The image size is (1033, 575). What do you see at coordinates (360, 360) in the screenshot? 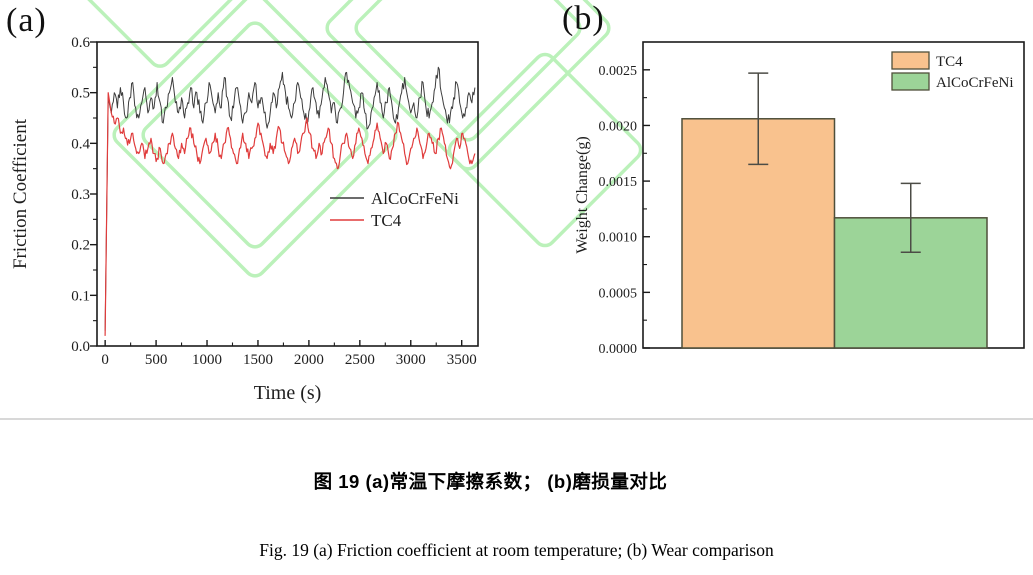
I see `x-tick-label: 2500` at bounding box center [360, 360].